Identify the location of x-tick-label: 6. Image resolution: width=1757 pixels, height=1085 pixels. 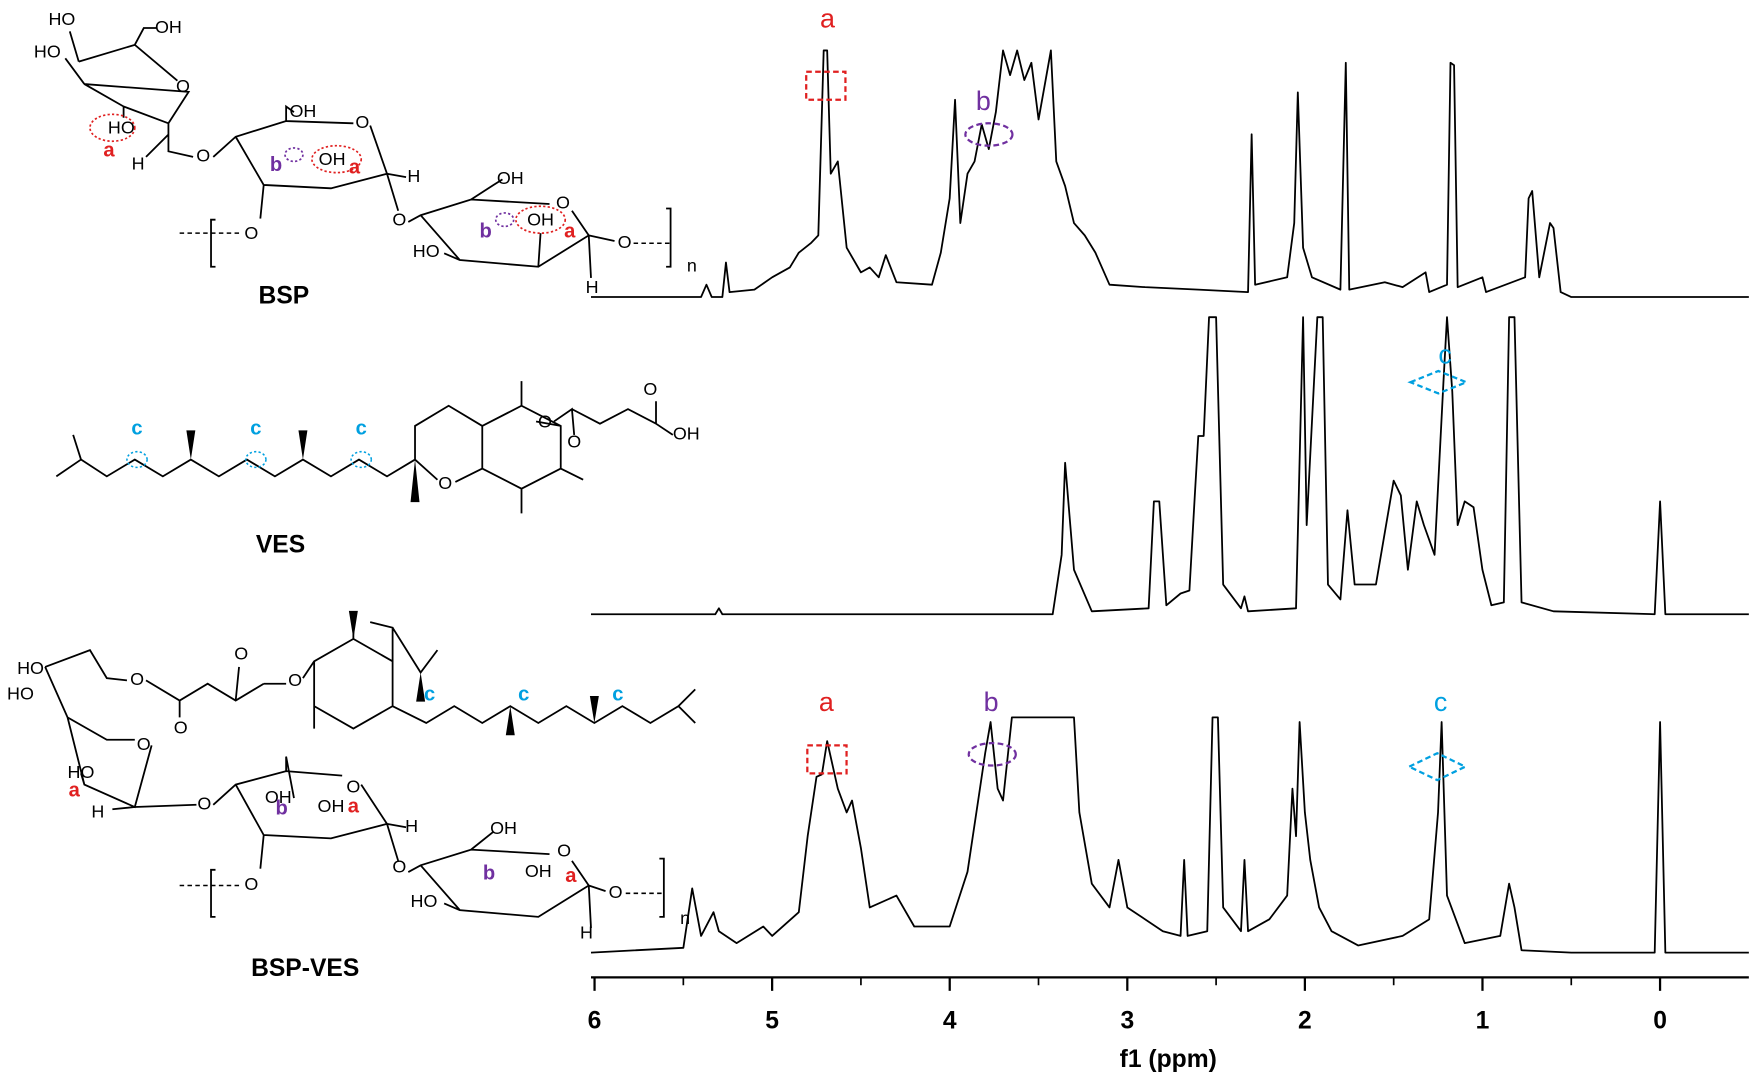
(595, 1021).